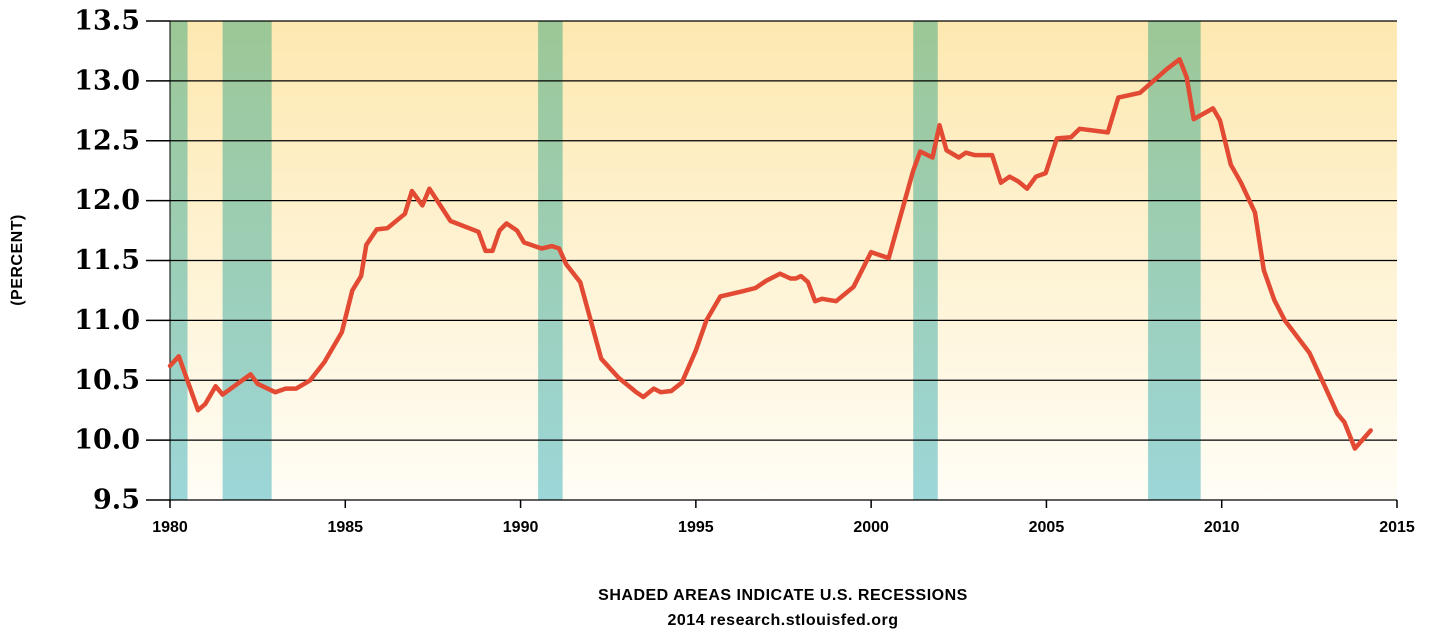  Describe the element at coordinates (107, 200) in the screenshot. I see `y-tick-label: 12.0` at that location.